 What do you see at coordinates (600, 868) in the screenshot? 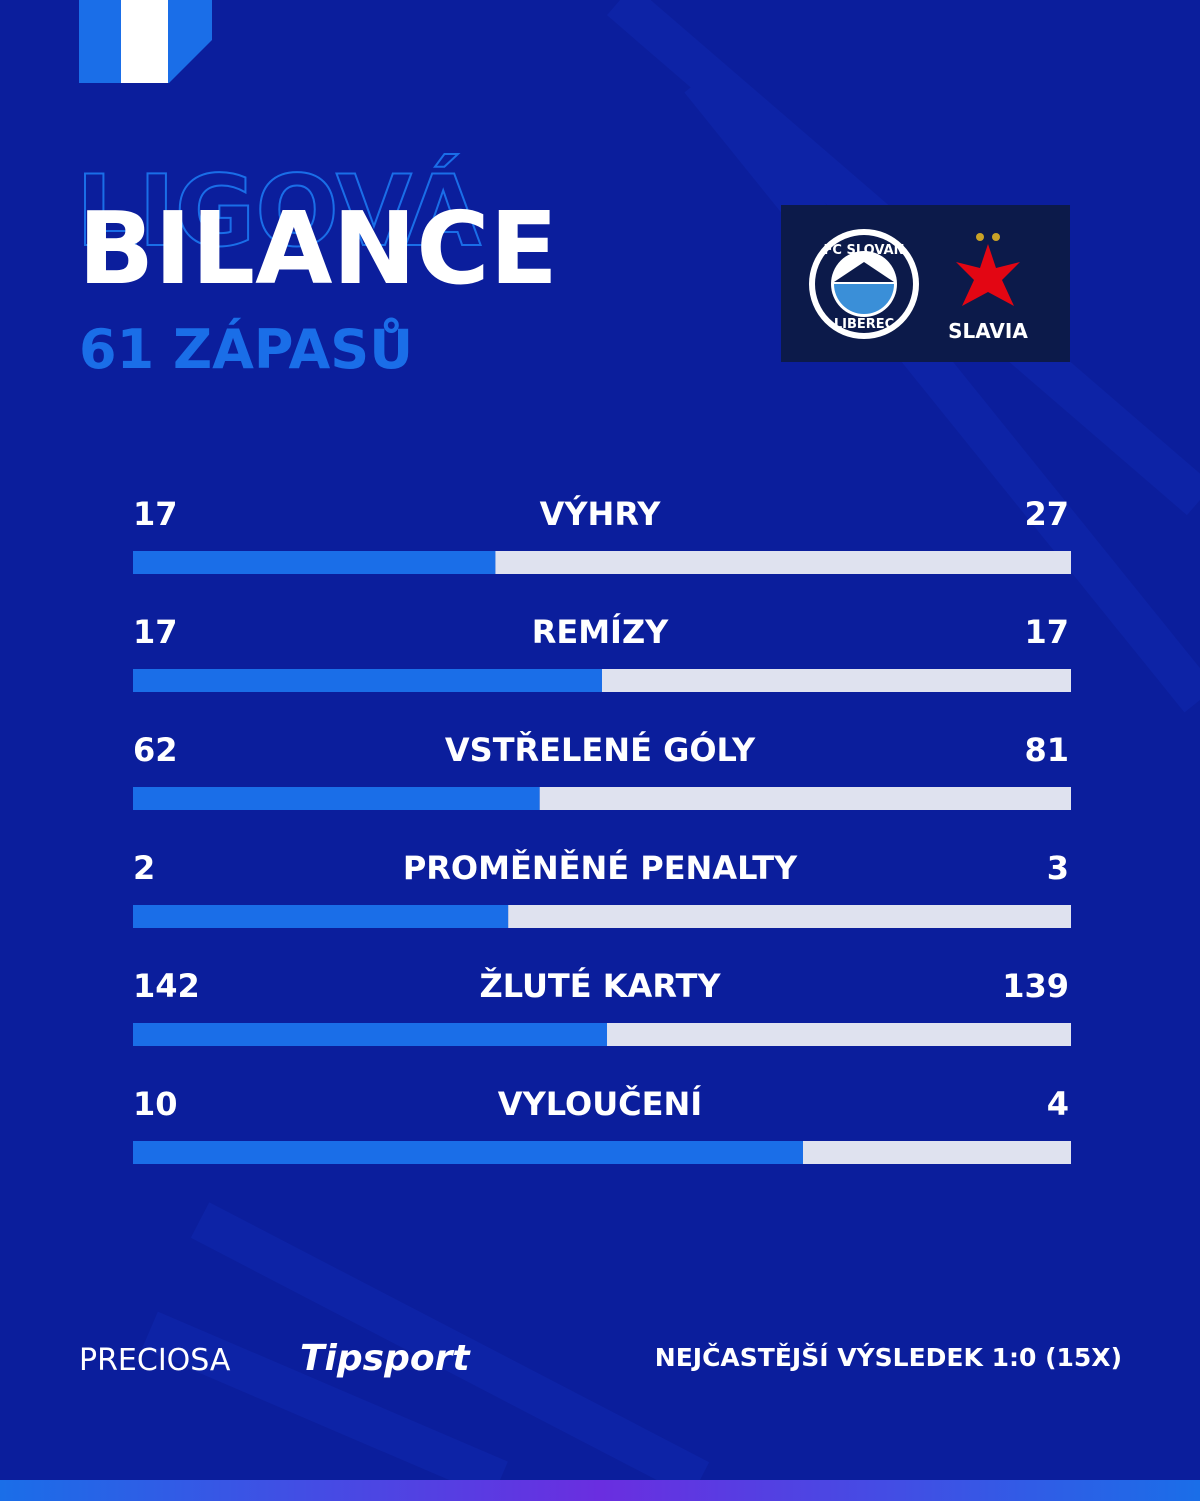
I see `stat-label: PROMĚNĚNÉ PENALTY` at bounding box center [600, 868].